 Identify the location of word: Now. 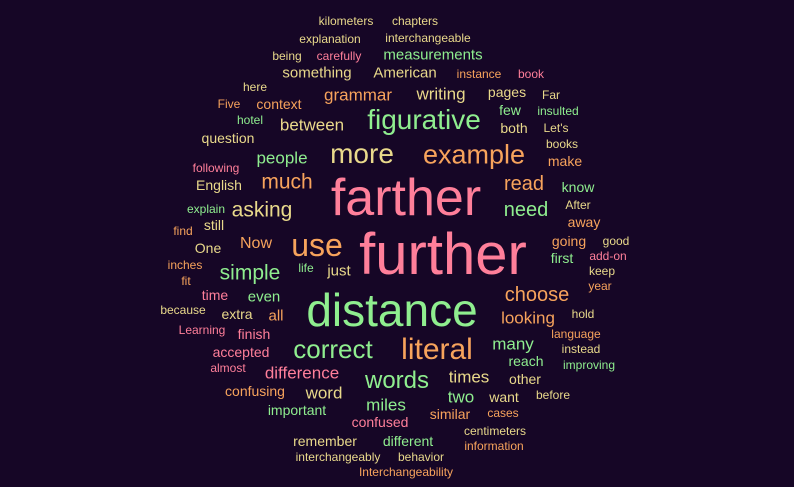
(256, 243).